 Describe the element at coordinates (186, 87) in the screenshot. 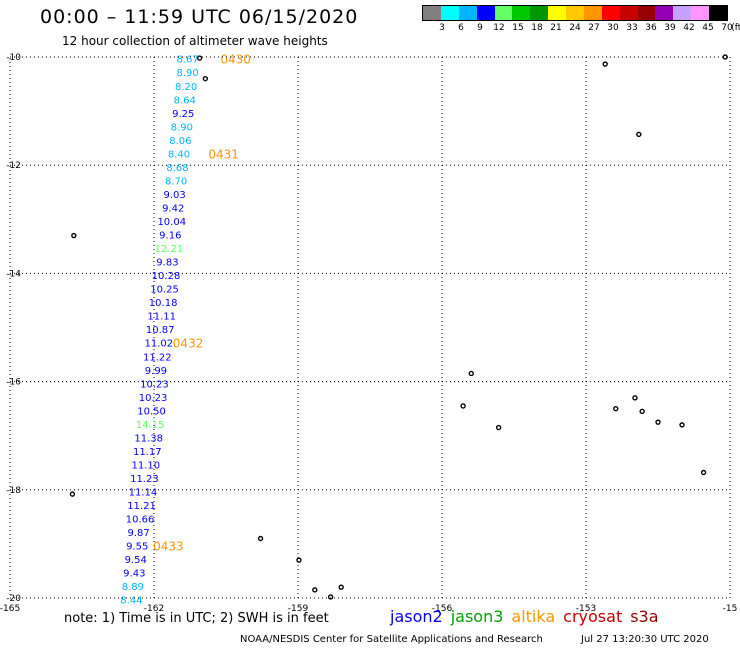

I see `swh-value: 8.20` at that location.